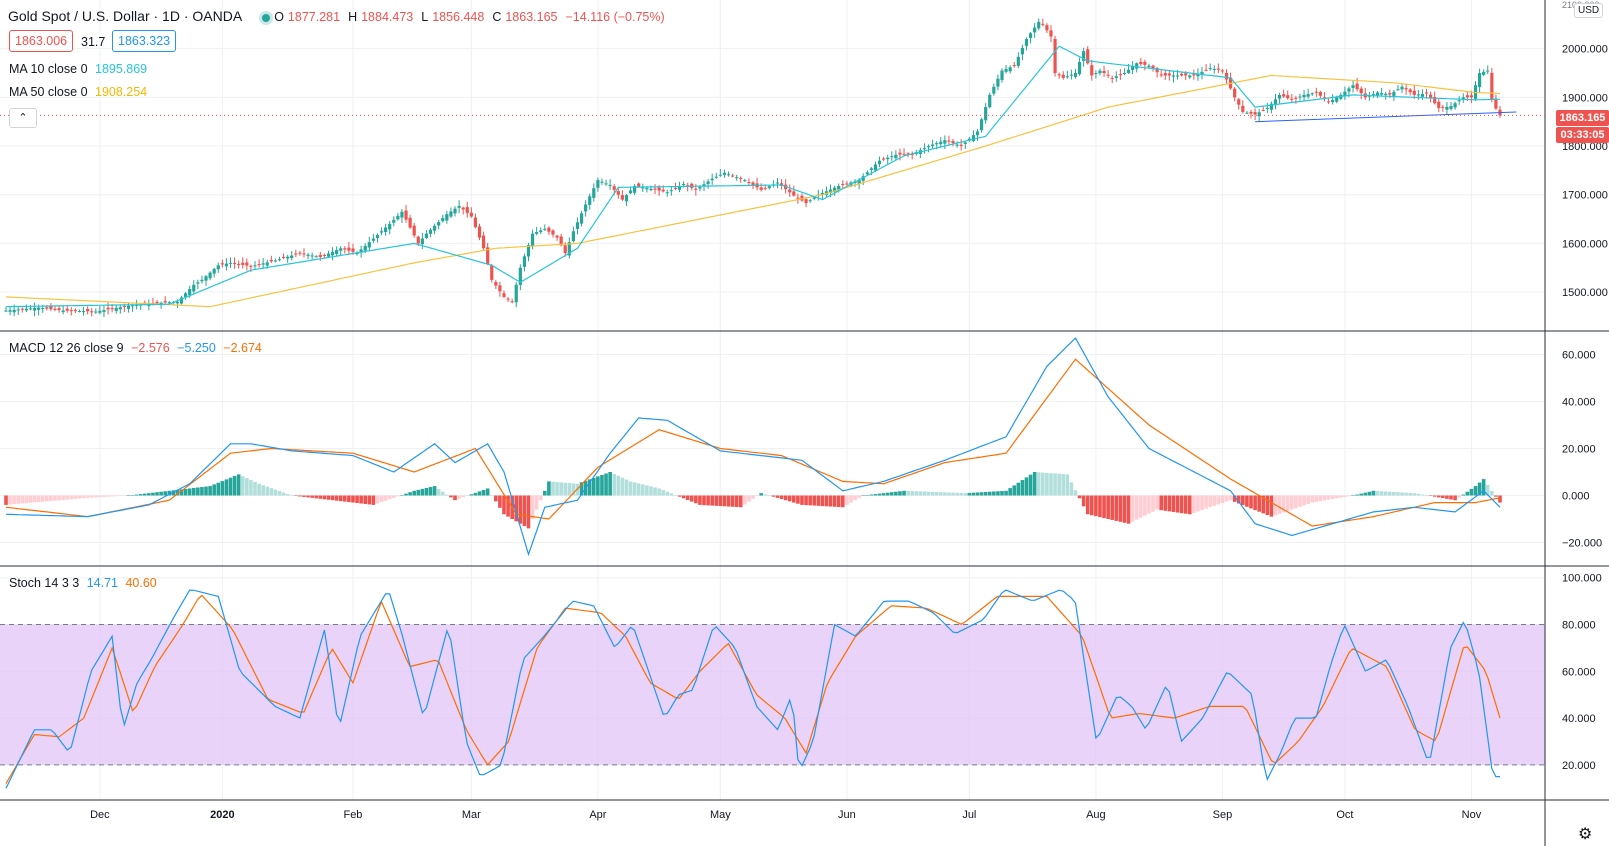 Image resolution: width=1609 pixels, height=846 pixels. I want to click on y-tick-label: 1500.000, so click(1585, 293).